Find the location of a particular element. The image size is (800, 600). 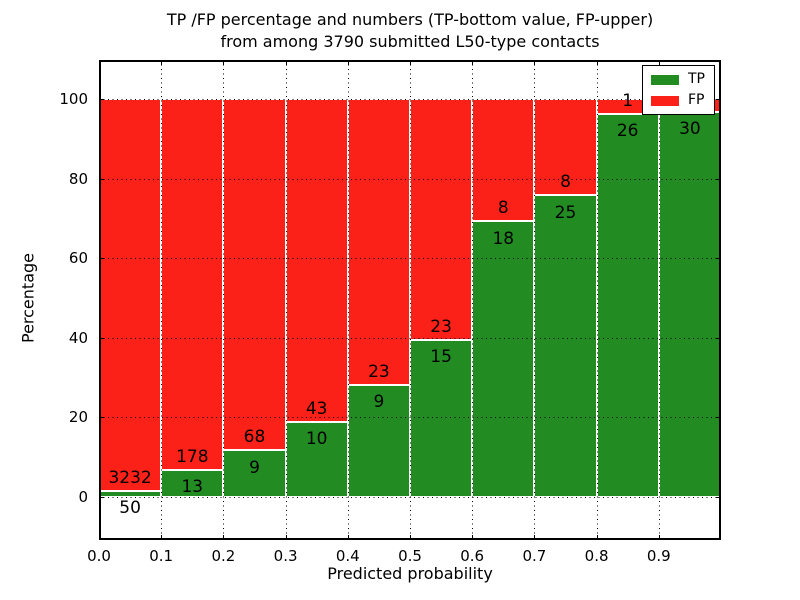

tp-legend-label: TP is located at coordinates (696, 79).